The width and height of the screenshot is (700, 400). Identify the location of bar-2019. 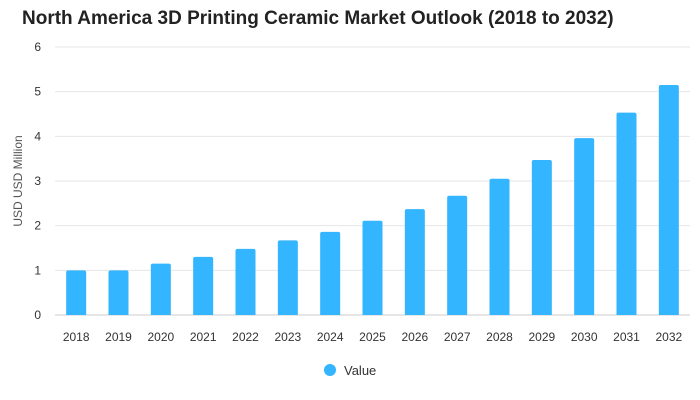
(118, 292).